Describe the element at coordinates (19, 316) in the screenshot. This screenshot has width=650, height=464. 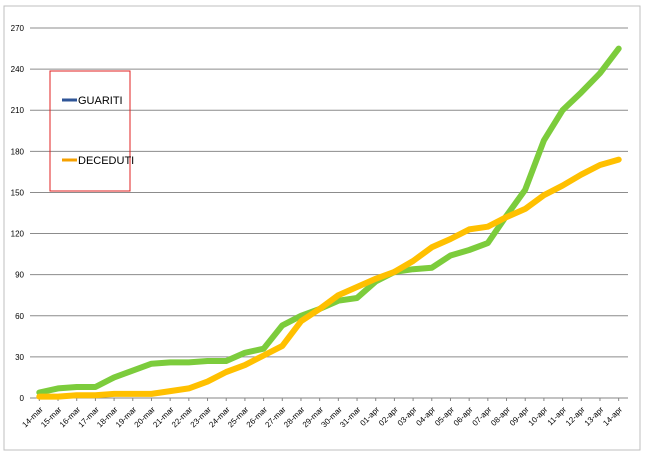
I see `y-tick-label: 60` at that location.